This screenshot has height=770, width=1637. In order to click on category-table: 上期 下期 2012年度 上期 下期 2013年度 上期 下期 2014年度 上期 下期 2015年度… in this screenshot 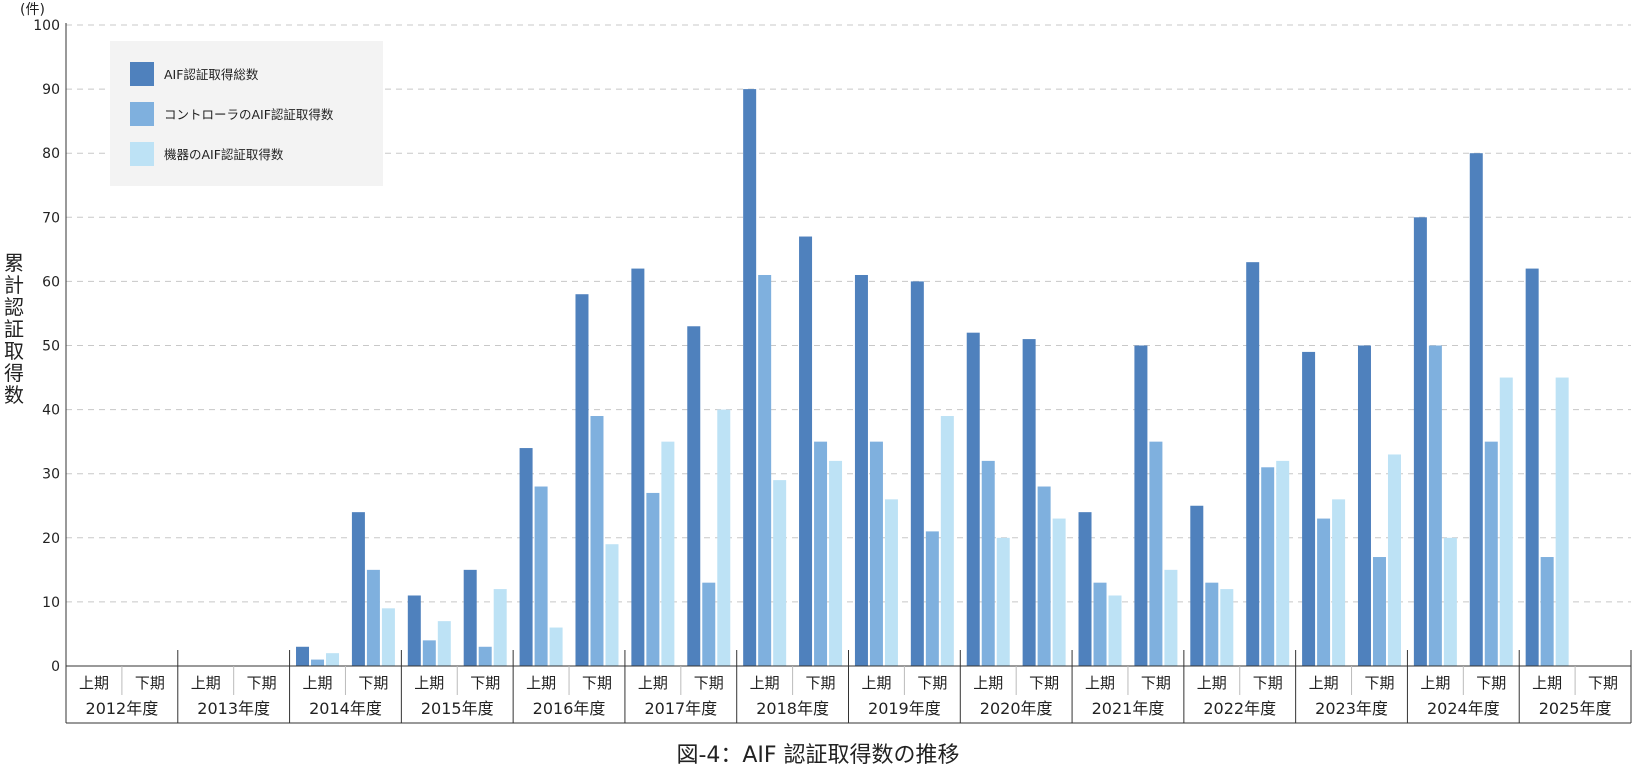, I will do `click(848, 687)`.